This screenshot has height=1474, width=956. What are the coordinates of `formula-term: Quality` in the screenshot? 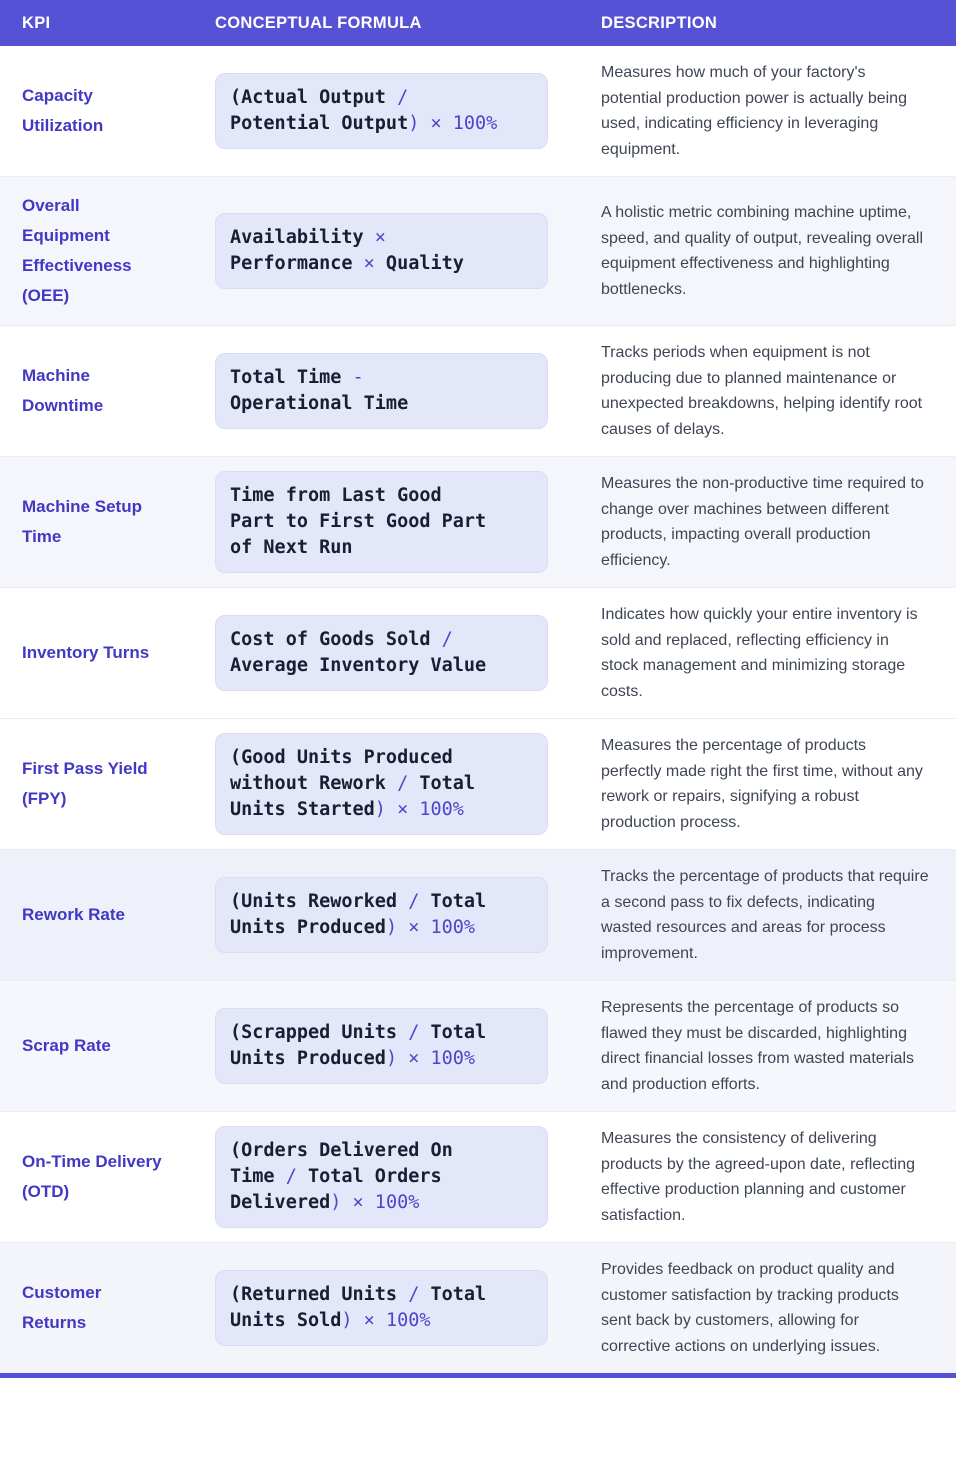 It's located at (419, 263).